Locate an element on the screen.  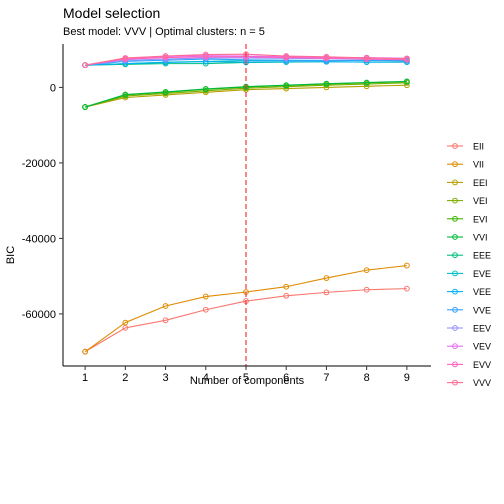
legend-label: EVI is located at coordinates (480, 219).